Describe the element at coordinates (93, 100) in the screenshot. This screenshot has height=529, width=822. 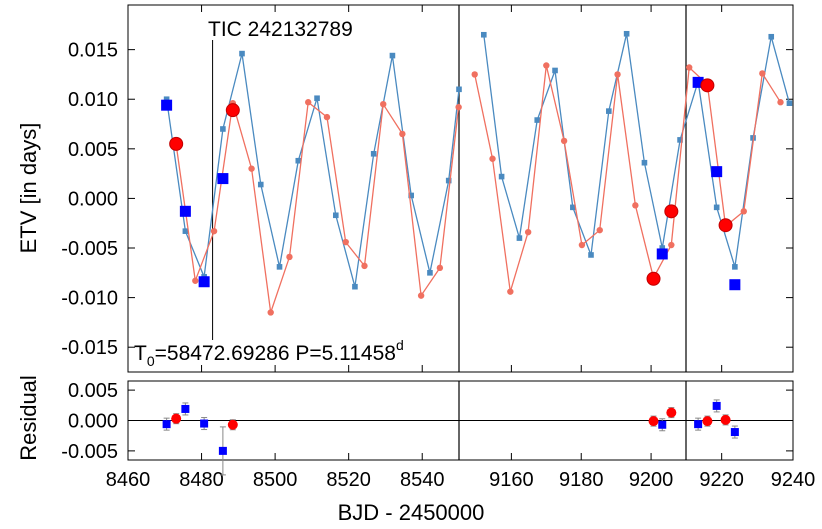
I see `y-tick-label-top: 0.010` at that location.